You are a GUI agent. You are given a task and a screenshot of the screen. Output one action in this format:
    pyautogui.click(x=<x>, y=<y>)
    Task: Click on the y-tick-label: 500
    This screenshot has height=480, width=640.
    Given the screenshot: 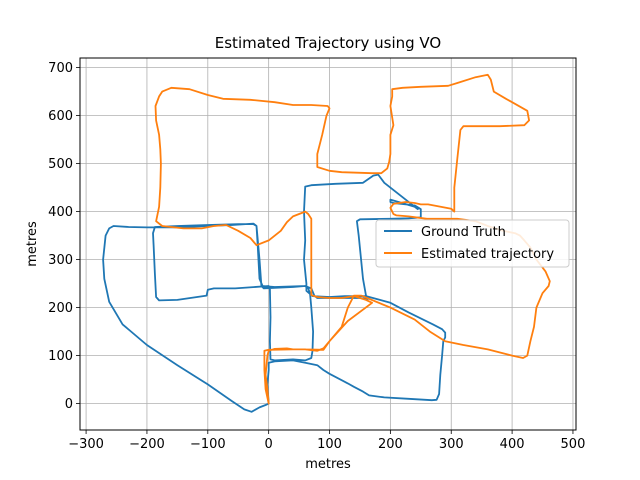 What is the action you would take?
    pyautogui.click(x=60, y=164)
    